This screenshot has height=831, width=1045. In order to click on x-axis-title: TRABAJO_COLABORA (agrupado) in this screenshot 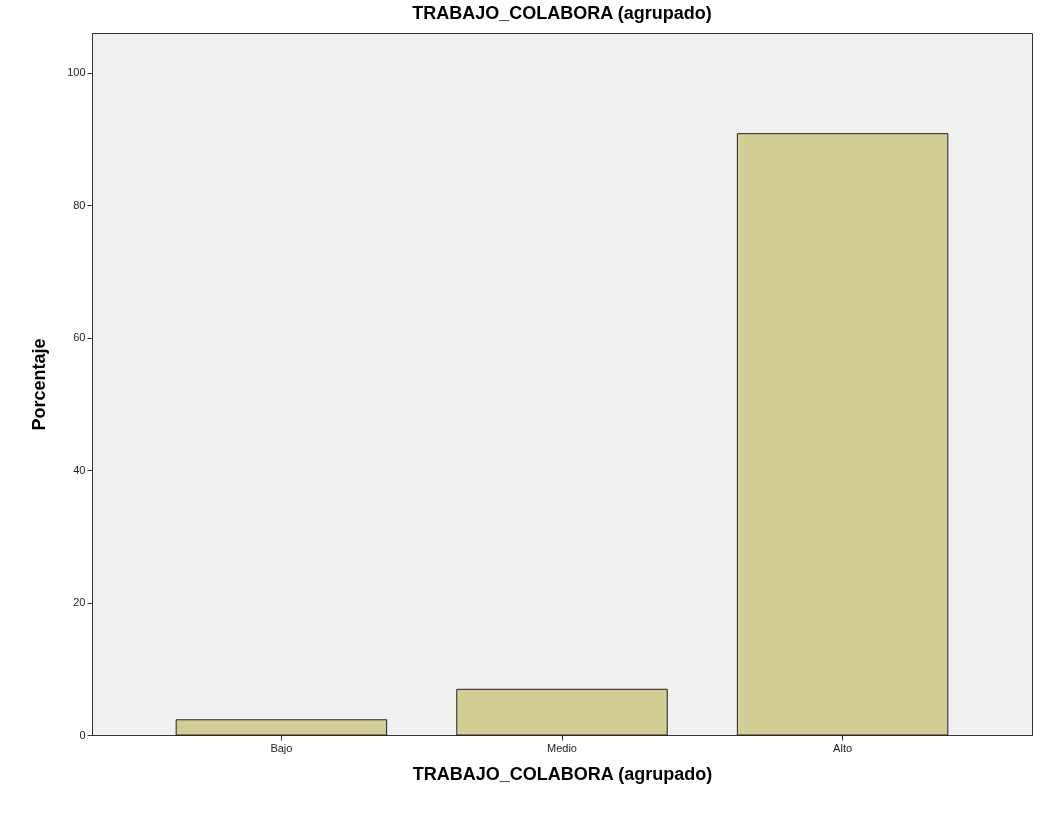, I will do `click(562, 773)`.